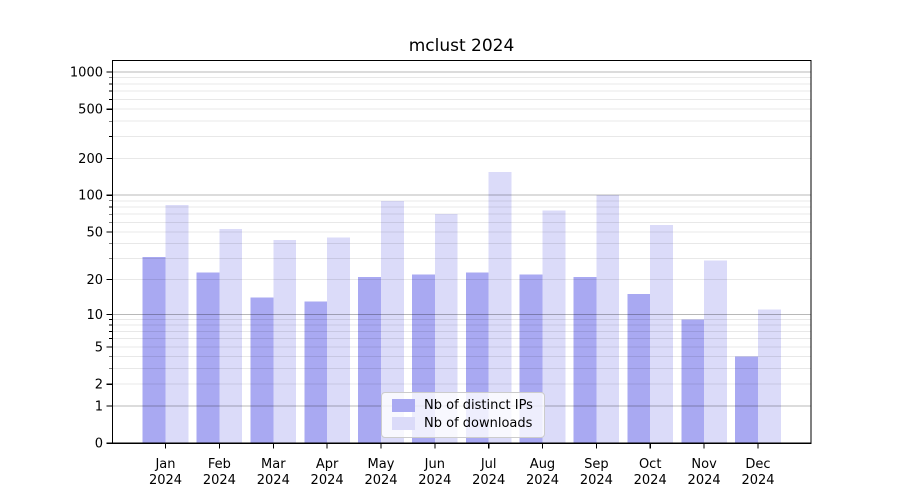 This screenshot has height=500, width=900. What do you see at coordinates (99, 407) in the screenshot?
I see `y-tick-label-1: 1` at bounding box center [99, 407].